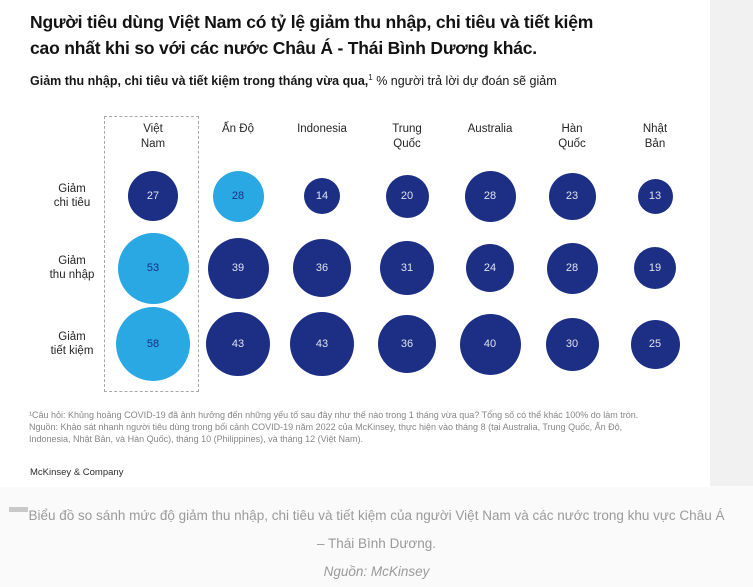  What do you see at coordinates (490, 268) in the screenshot?
I see `bubble: 24` at bounding box center [490, 268].